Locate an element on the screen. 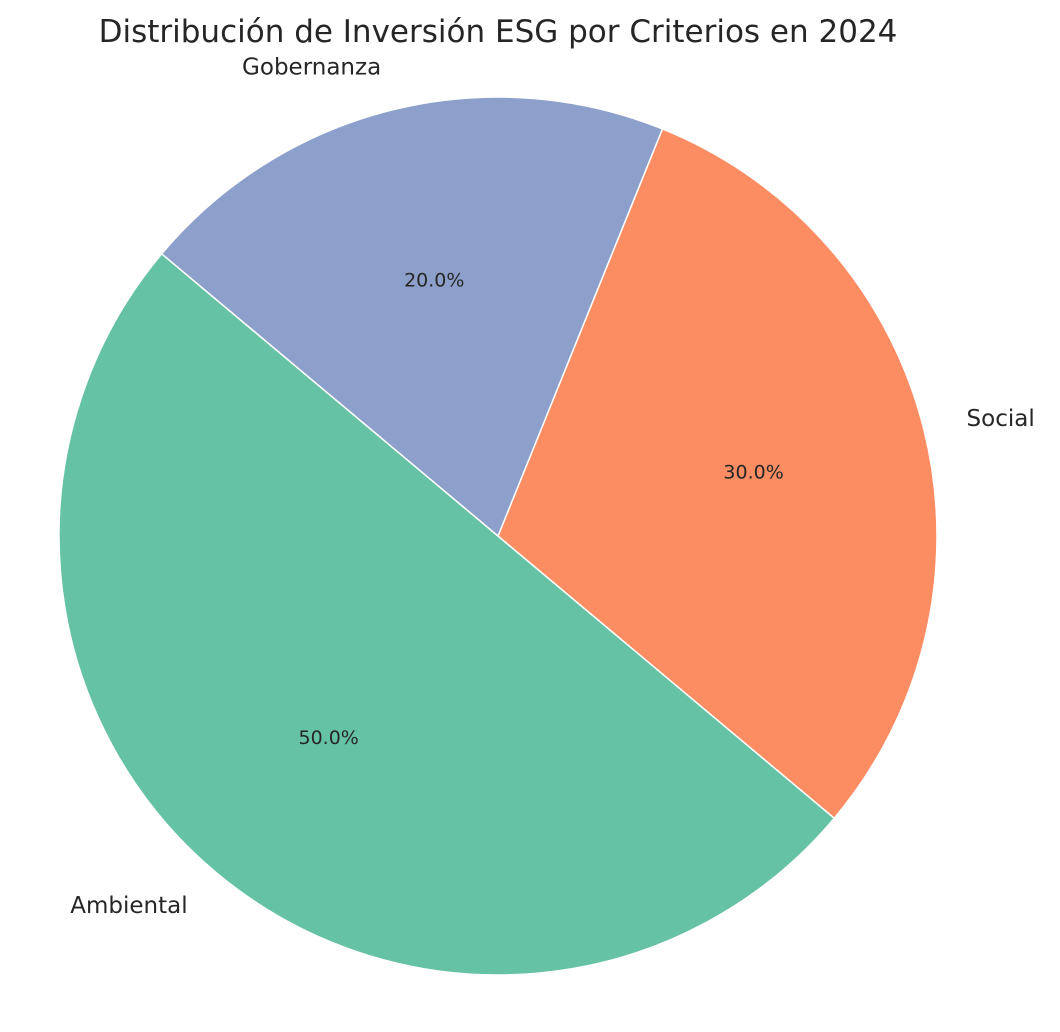  slice-label-ambiental: Ambiental is located at coordinates (128, 906).